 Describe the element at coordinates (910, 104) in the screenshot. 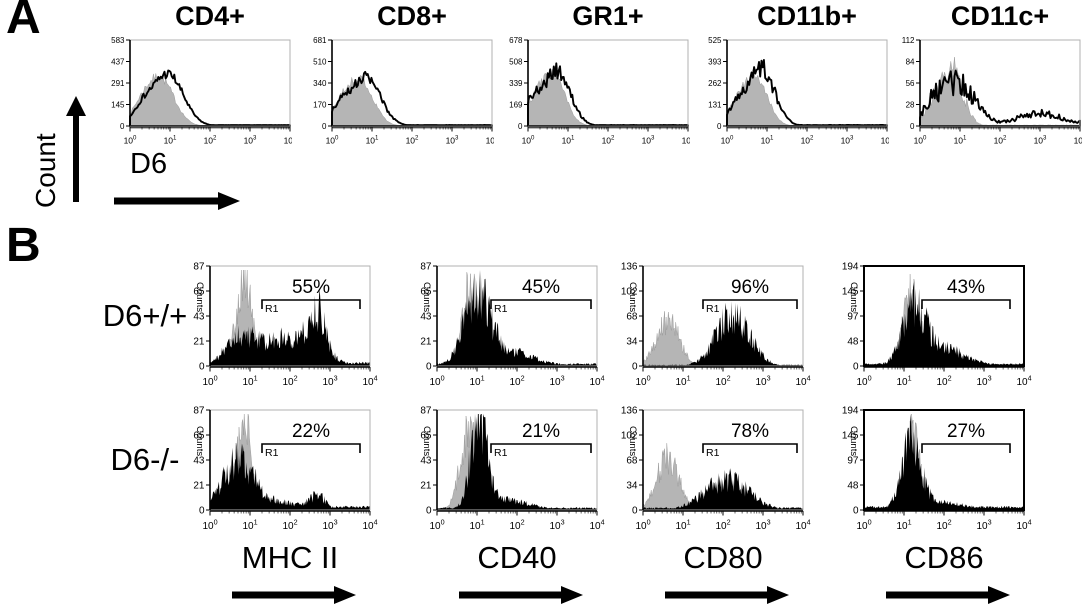

I see `y-tick-label: 28` at that location.